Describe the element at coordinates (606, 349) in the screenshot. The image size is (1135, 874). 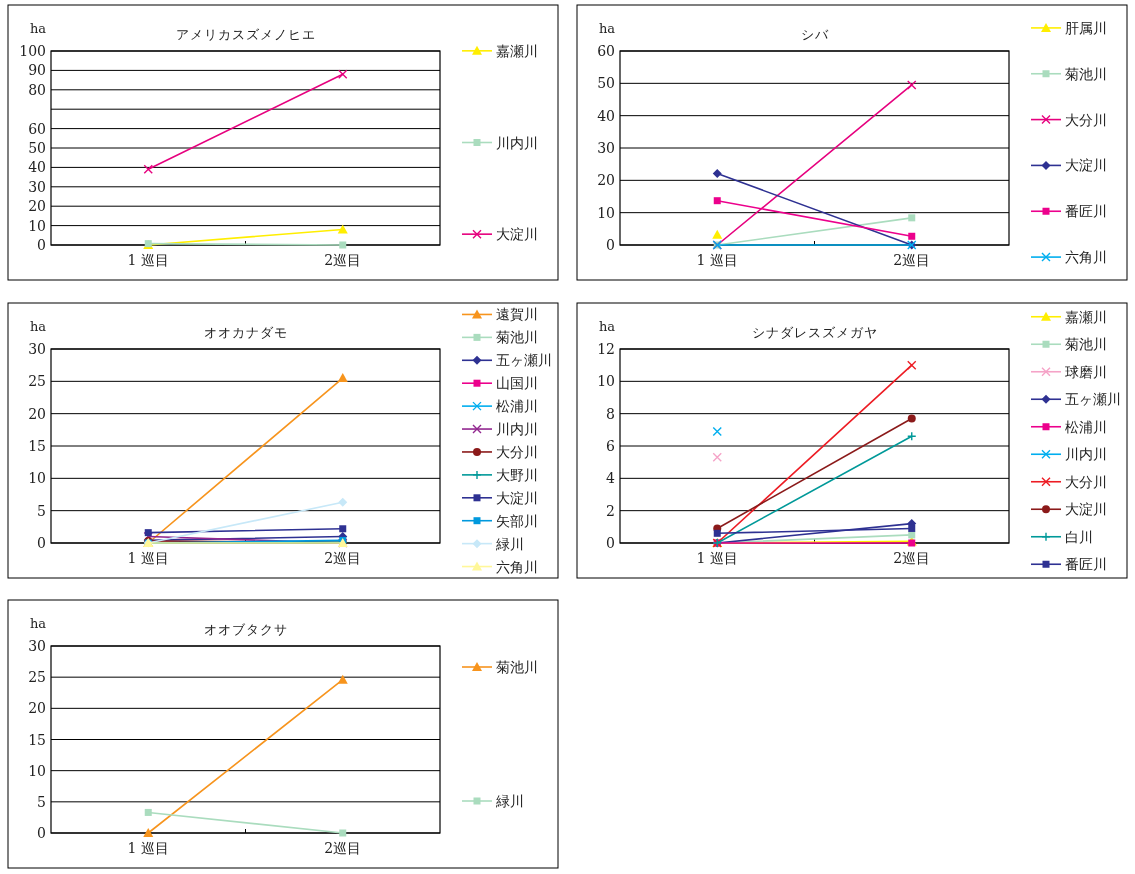
I see `y-tick-label: 12` at that location.